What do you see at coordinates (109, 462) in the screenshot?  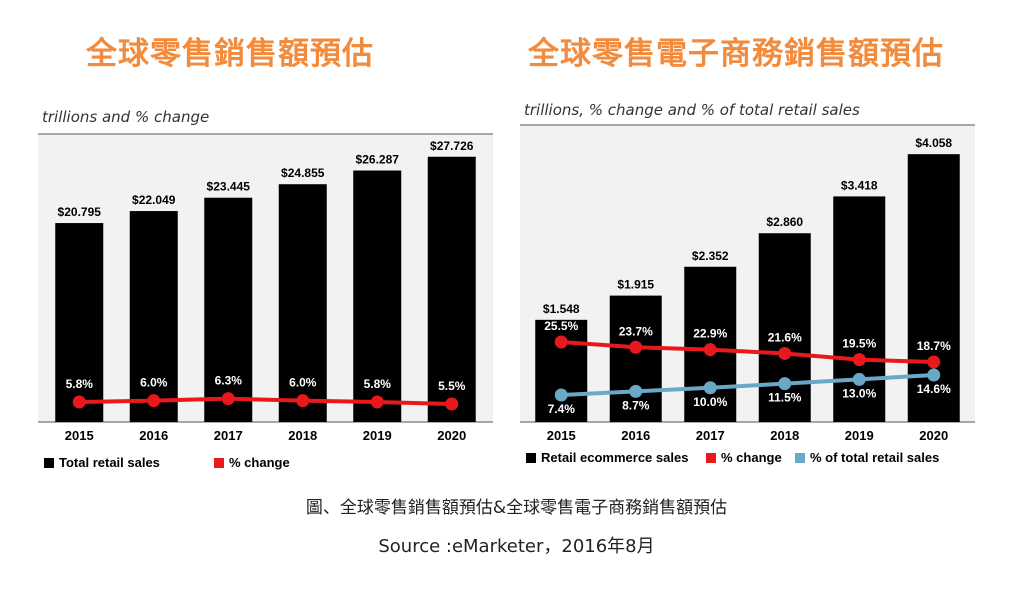 I see `legend-label: Total retail sales` at bounding box center [109, 462].